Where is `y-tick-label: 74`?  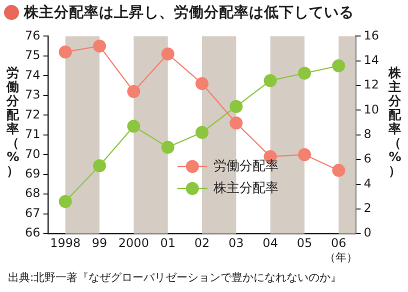
y-tick-label: 74 is located at coordinates (32, 75).